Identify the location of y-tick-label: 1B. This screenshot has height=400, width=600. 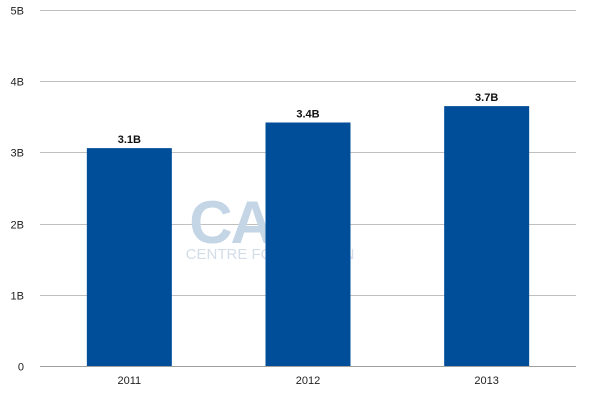
(17, 297).